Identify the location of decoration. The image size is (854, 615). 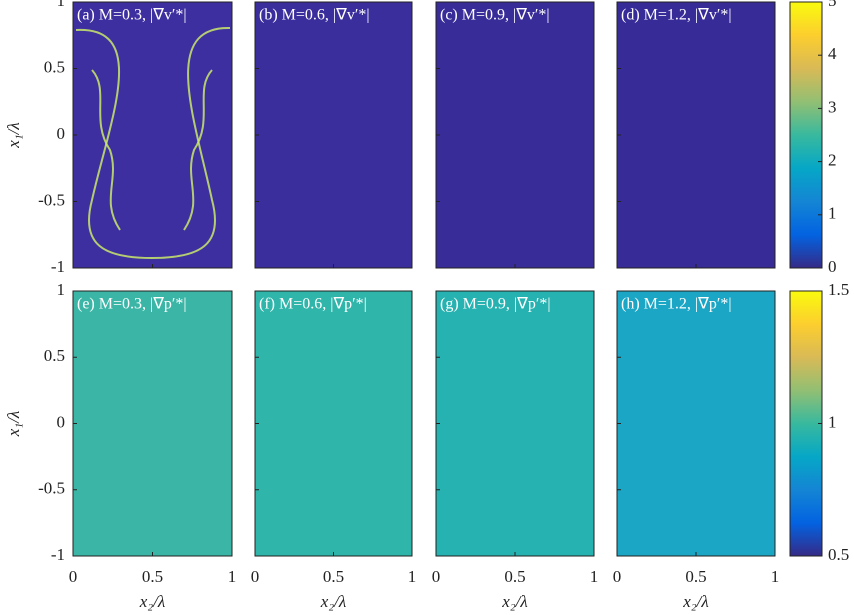
(153, 143).